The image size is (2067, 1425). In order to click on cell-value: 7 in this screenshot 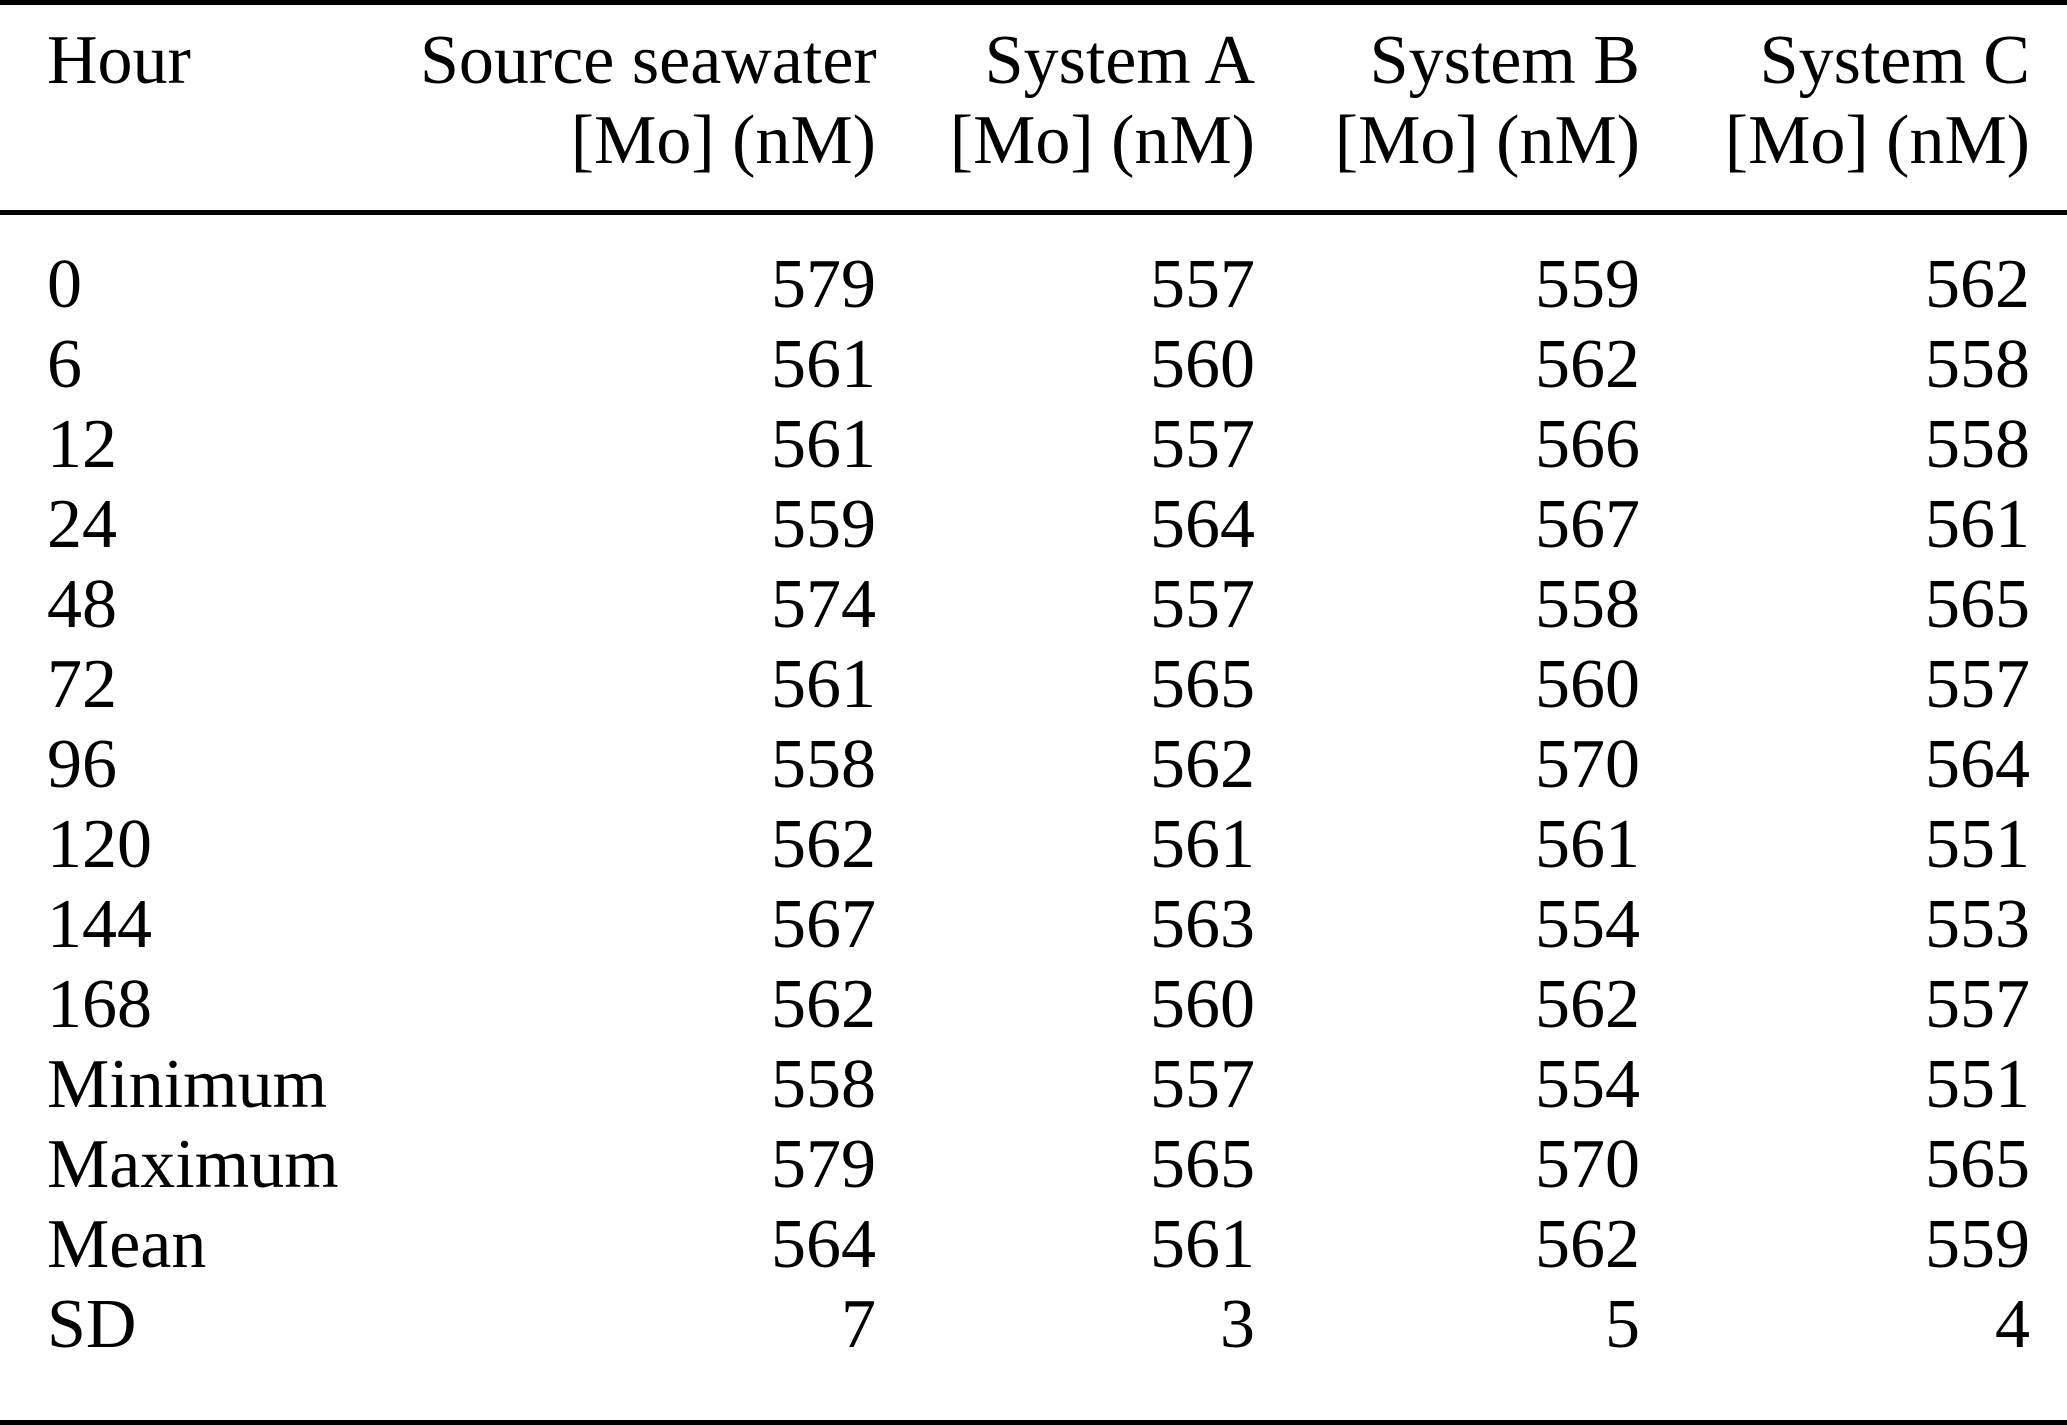, I will do `click(858, 1324)`.